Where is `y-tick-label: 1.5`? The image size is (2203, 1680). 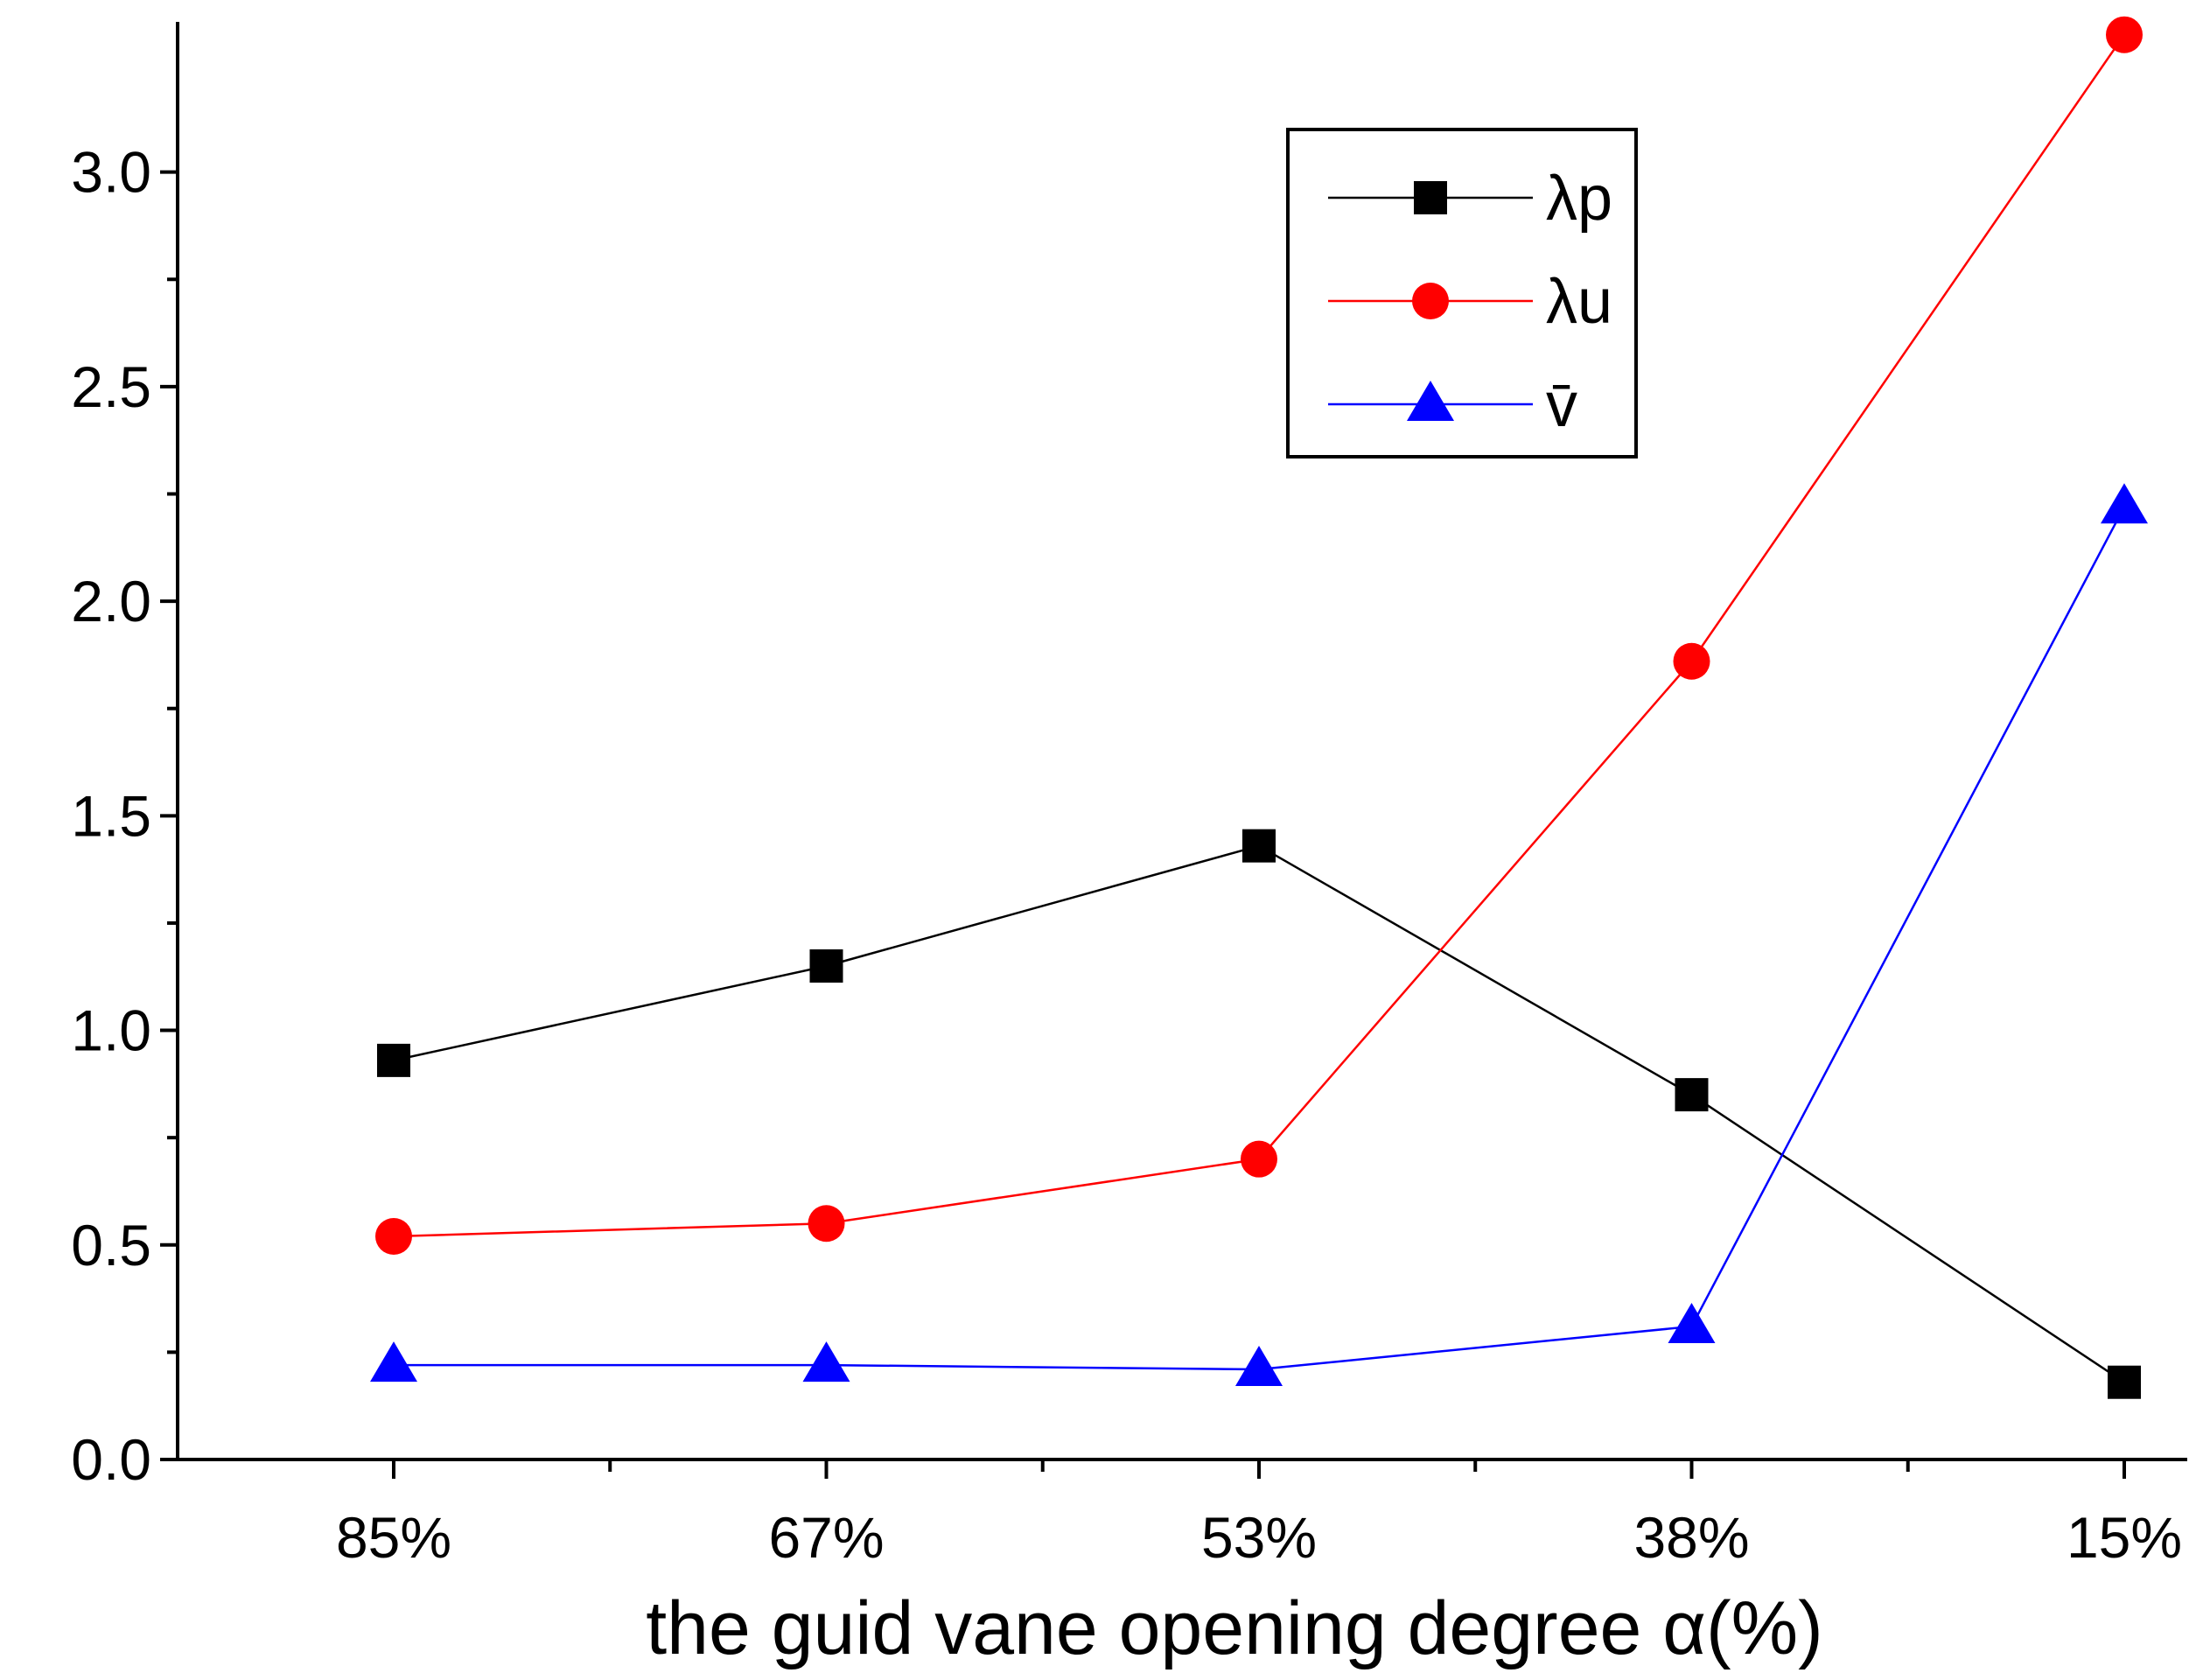 y-tick-label: 1.5 is located at coordinates (111, 815).